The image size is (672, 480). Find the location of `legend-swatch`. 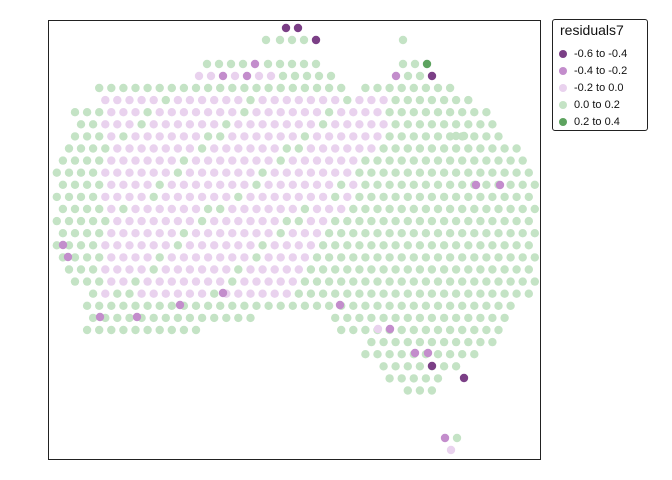

legend-swatch is located at coordinates (563, 105).